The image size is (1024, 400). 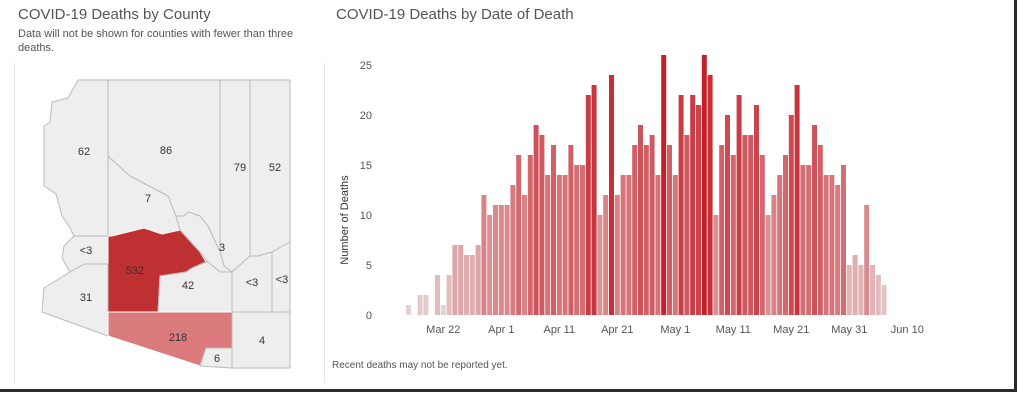 I want to click on county-label: 218, so click(x=178, y=338).